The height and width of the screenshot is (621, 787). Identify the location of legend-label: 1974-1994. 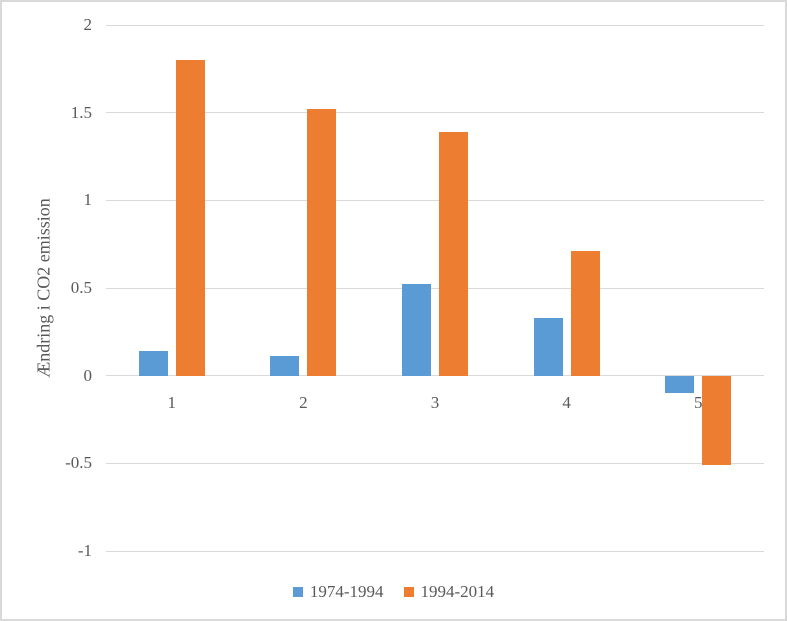
(346, 591).